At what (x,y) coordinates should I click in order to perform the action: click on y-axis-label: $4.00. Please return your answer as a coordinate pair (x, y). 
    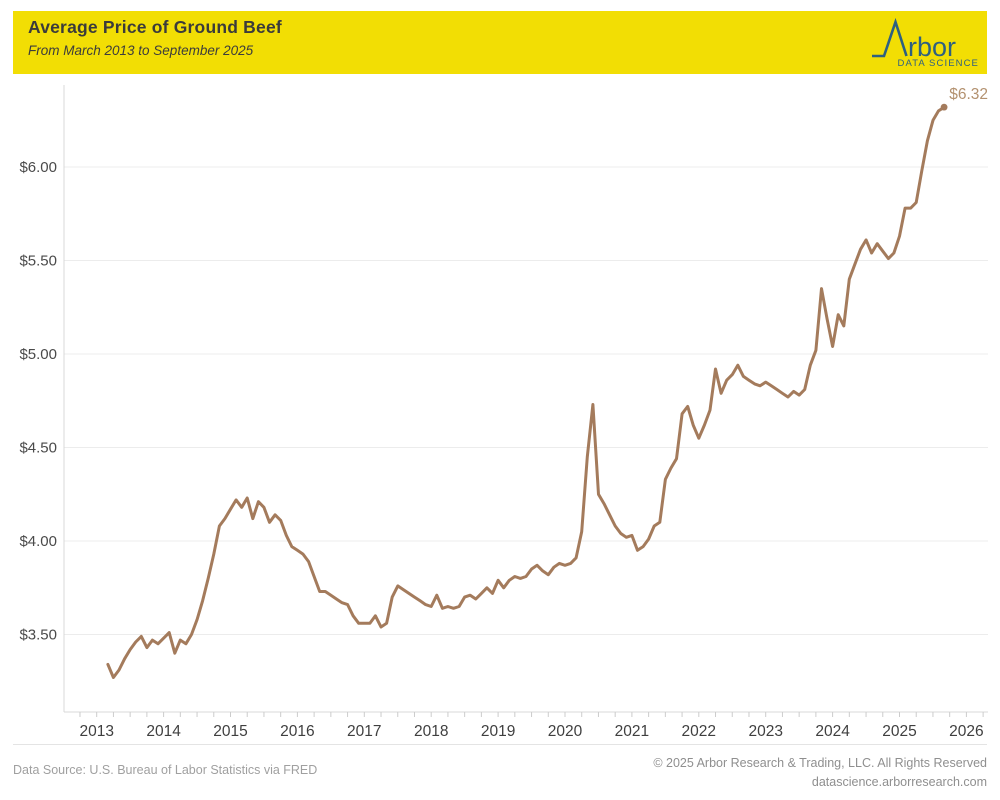
    Looking at the image, I should click on (38, 541).